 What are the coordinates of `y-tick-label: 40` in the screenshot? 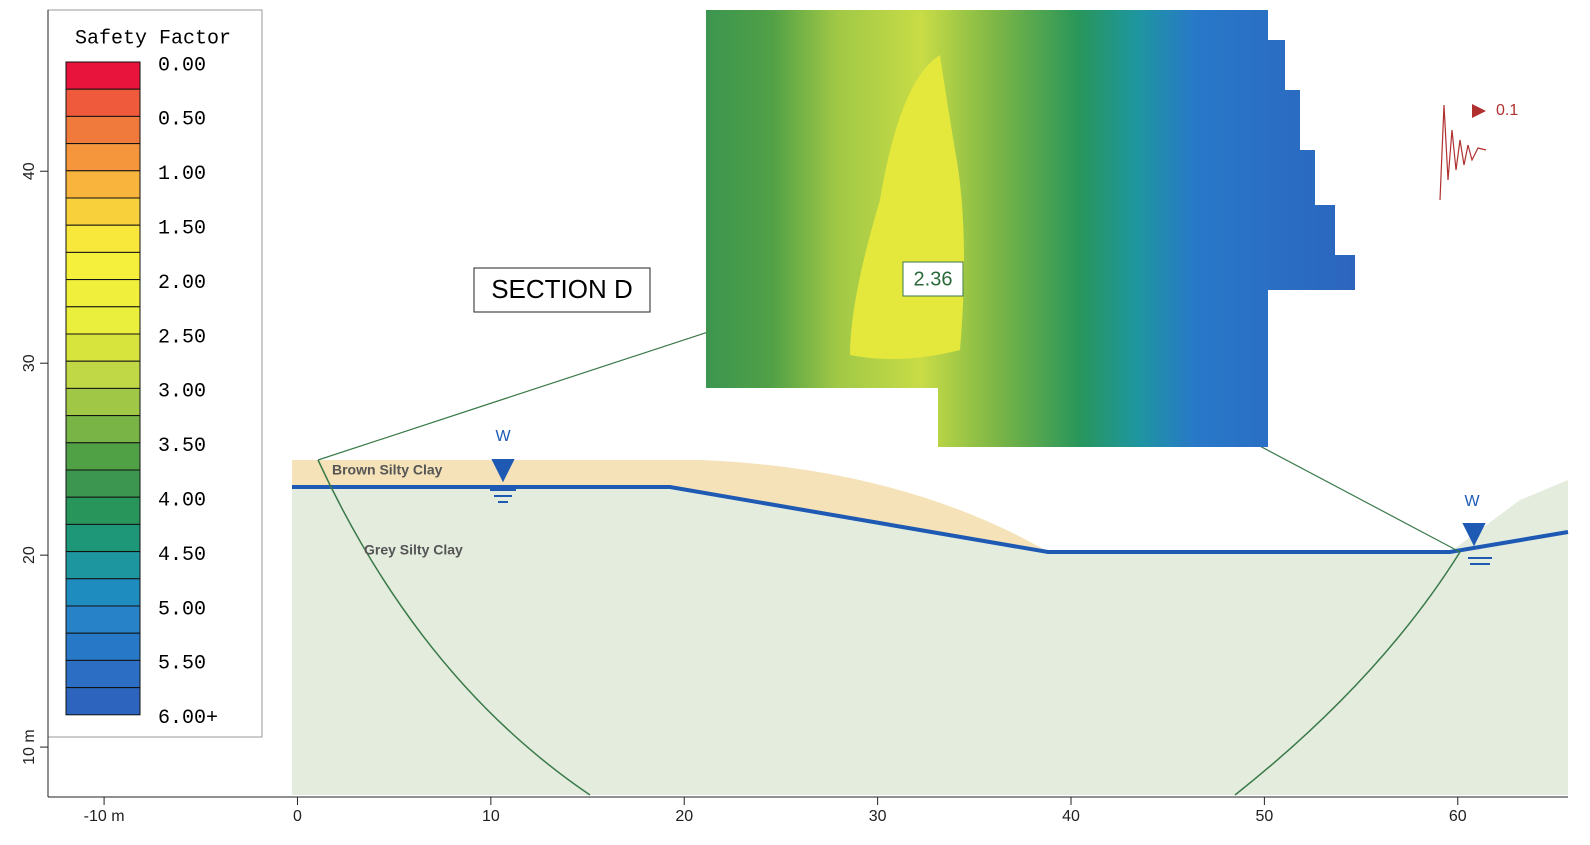 It's located at (29, 171).